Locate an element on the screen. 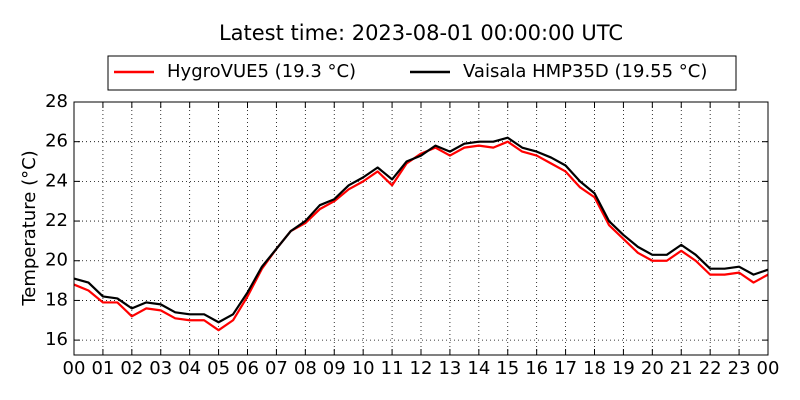 This screenshot has width=800, height=400. y-tick-label: 26 is located at coordinates (56, 141).